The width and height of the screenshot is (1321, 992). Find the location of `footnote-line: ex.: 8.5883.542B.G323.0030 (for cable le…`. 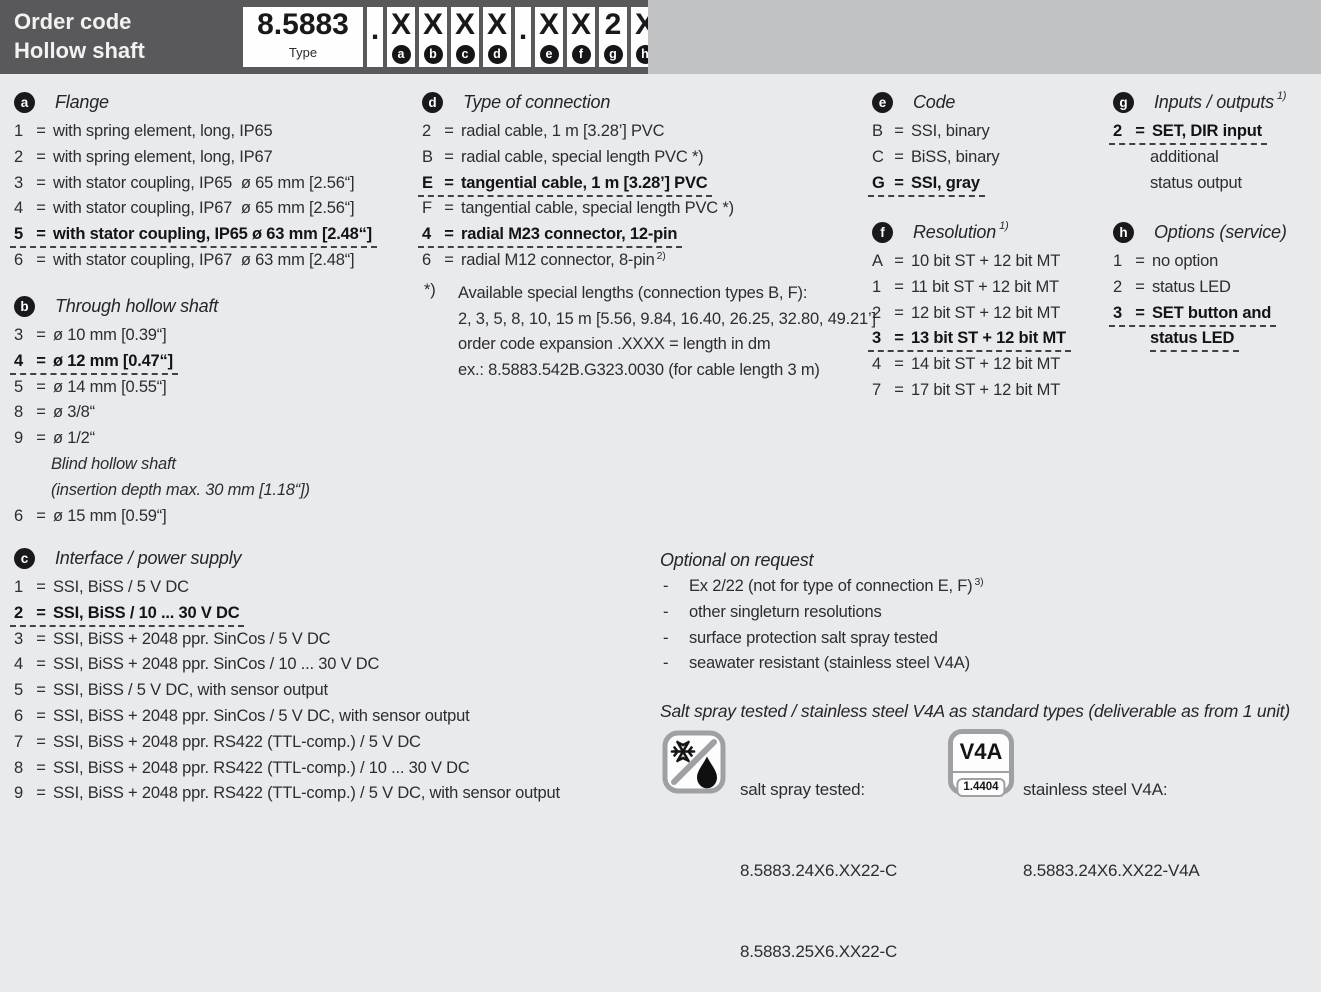

footnote-line: ex.: 8.5883.542B.G323.0030 (for cable le… is located at coordinates (639, 369).